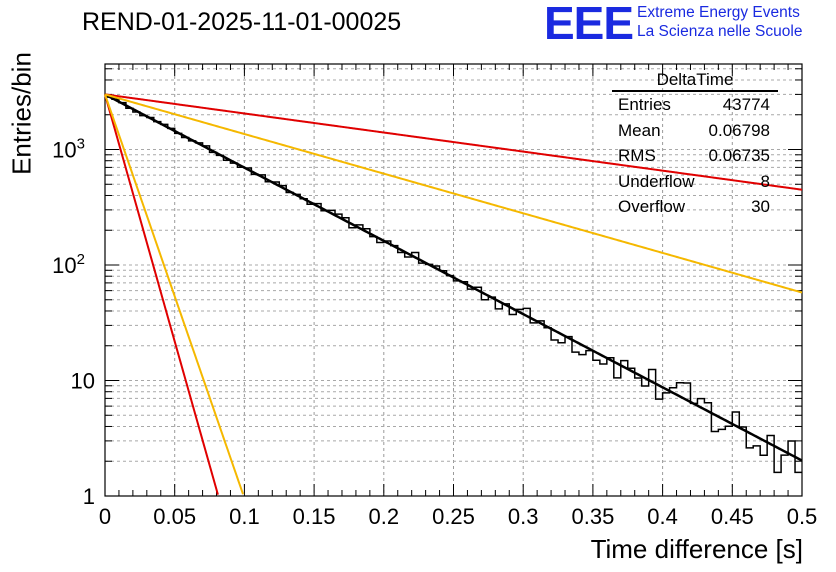  I want to click on run-title: REND-01-2025-11-01-00025, so click(242, 22).